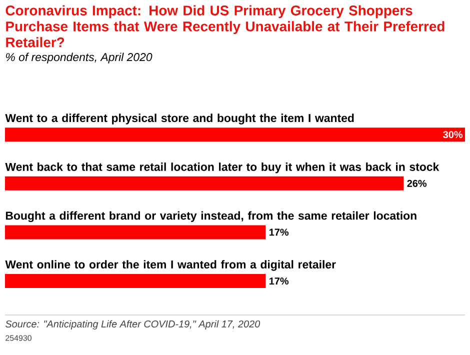 This screenshot has width=470, height=355. I want to click on y-tick-label: Bought a different brand or variety instead, from the same retailer location, so click(211, 216).